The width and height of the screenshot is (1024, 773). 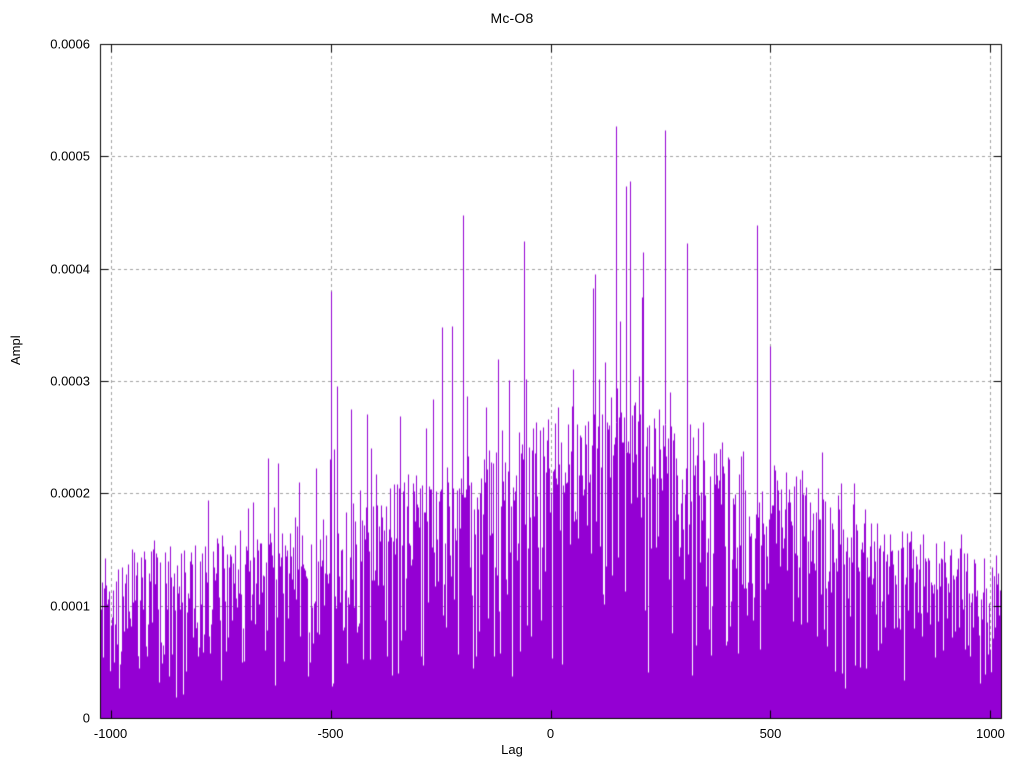 What do you see at coordinates (70, 269) in the screenshot?
I see `y-tick-label: 0.0004` at bounding box center [70, 269].